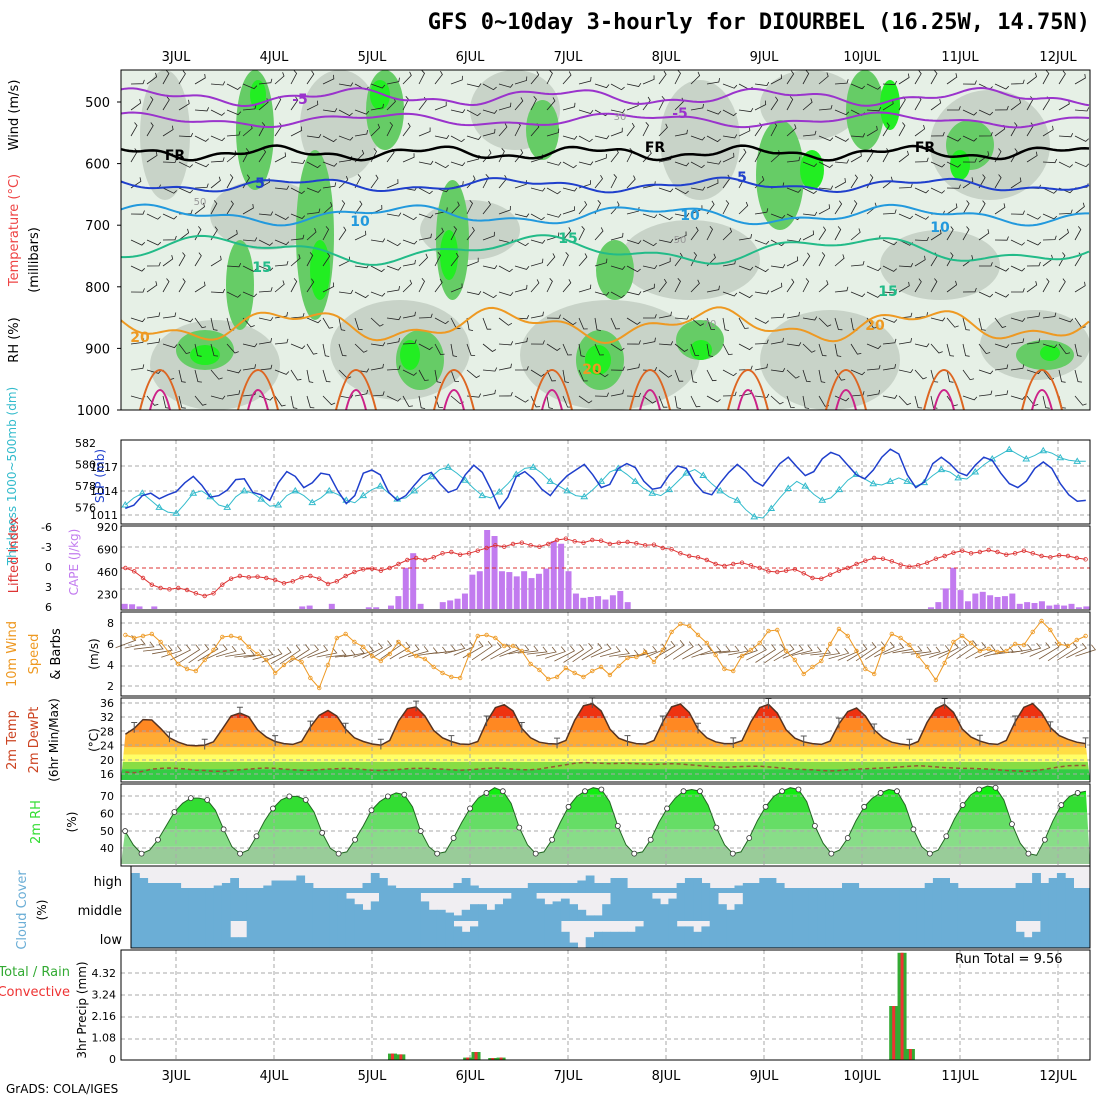  What do you see at coordinates (112, 1059) in the screenshot?
I see `precip-tick-0: 0` at bounding box center [112, 1059].